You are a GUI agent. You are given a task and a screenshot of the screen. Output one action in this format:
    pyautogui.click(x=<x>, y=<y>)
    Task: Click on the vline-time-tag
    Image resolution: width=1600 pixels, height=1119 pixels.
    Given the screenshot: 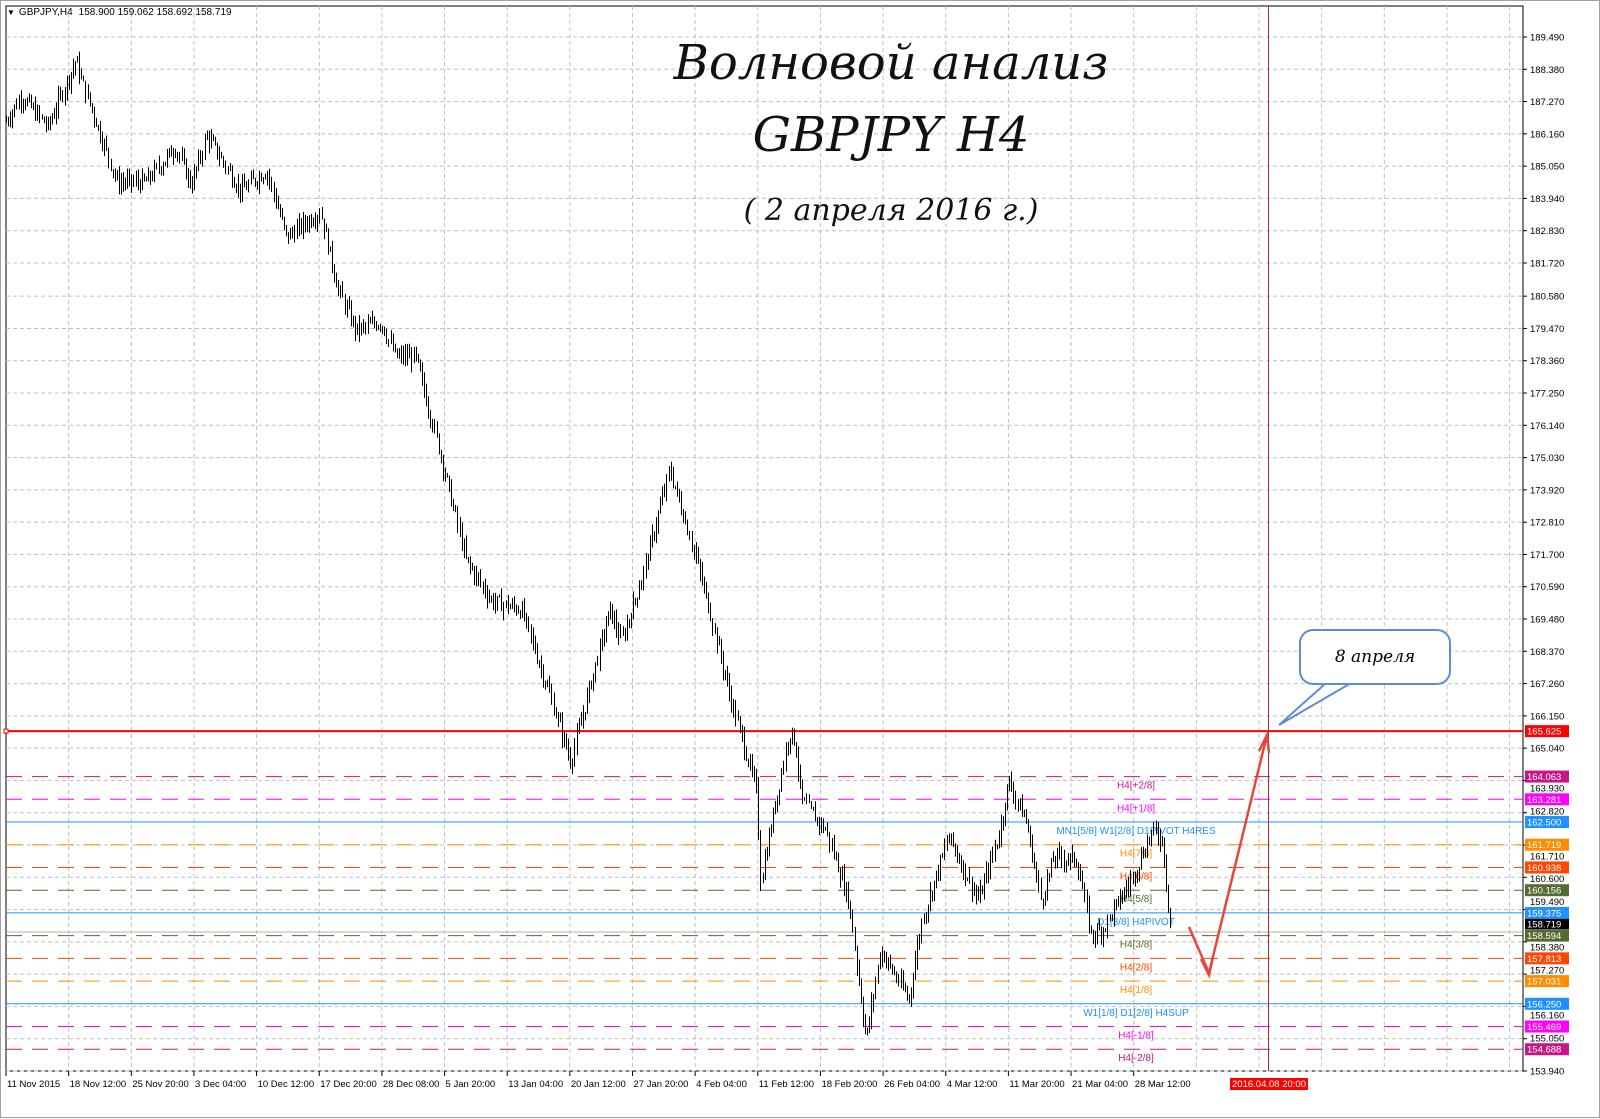 What is the action you would take?
    pyautogui.click(x=1269, y=1084)
    